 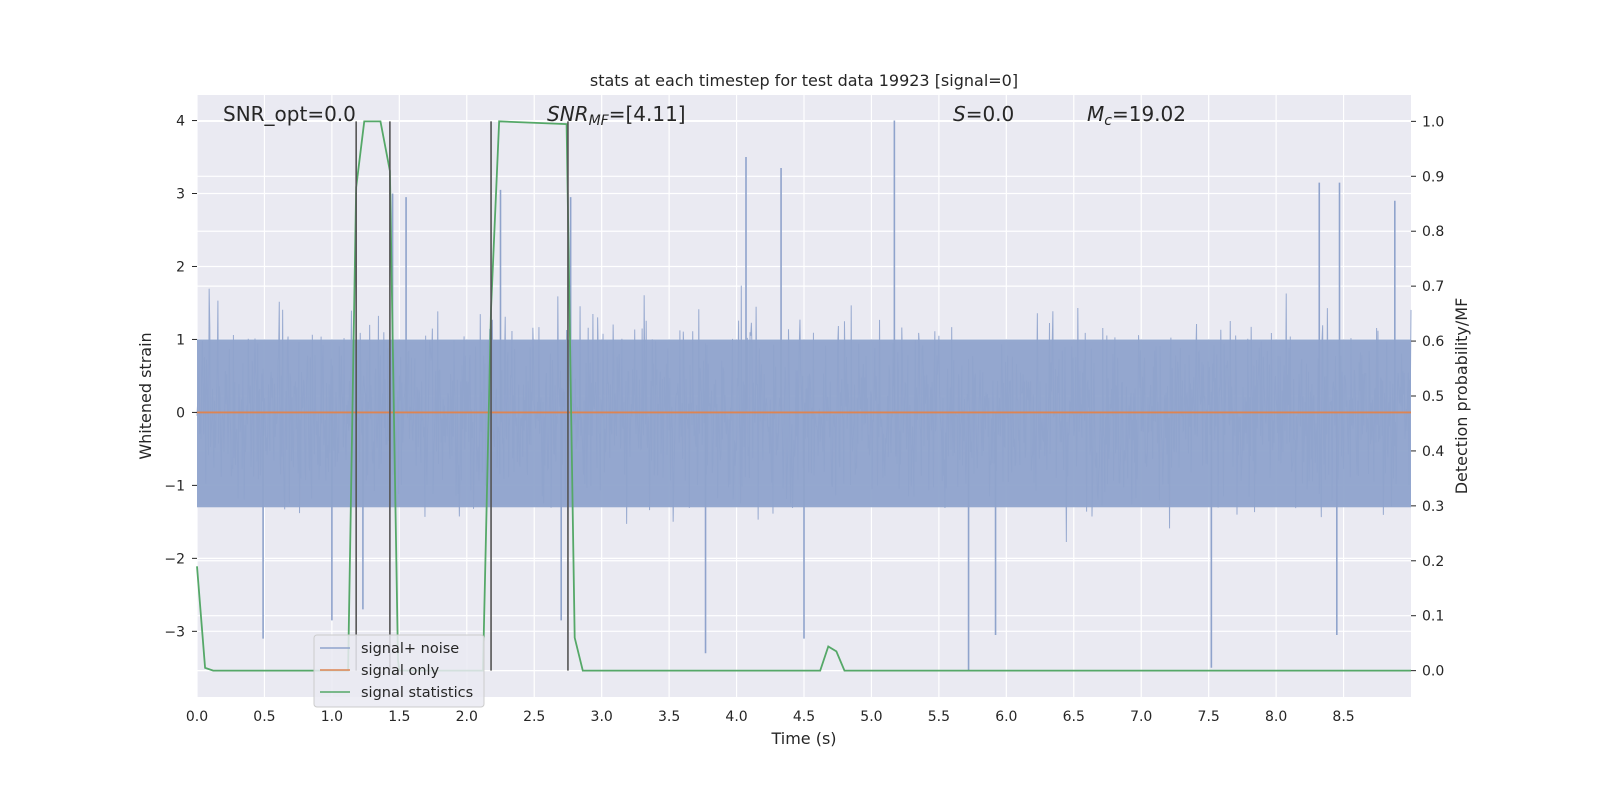 What do you see at coordinates (803, 738) in the screenshot?
I see `x-axis-label: Time (s)` at bounding box center [803, 738].